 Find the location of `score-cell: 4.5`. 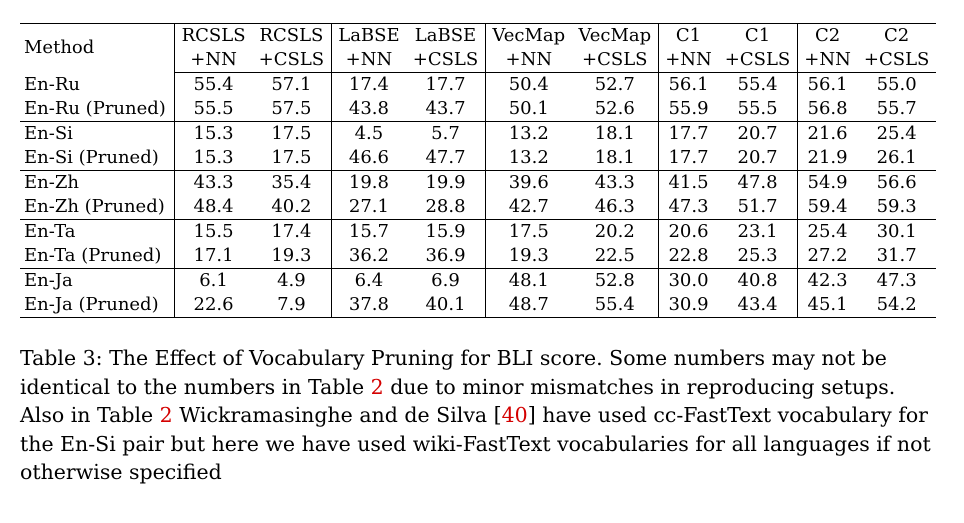

score-cell: 4.5 is located at coordinates (368, 133).